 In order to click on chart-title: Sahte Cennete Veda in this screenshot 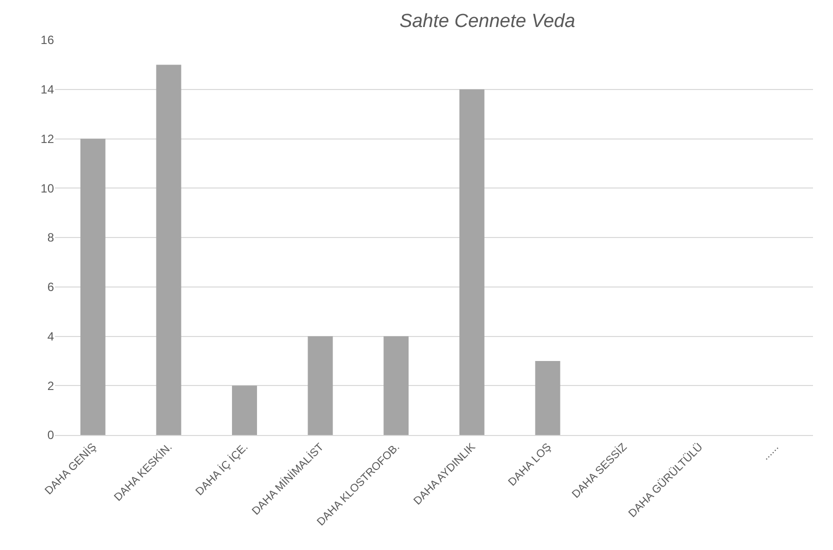, I will do `click(487, 21)`.